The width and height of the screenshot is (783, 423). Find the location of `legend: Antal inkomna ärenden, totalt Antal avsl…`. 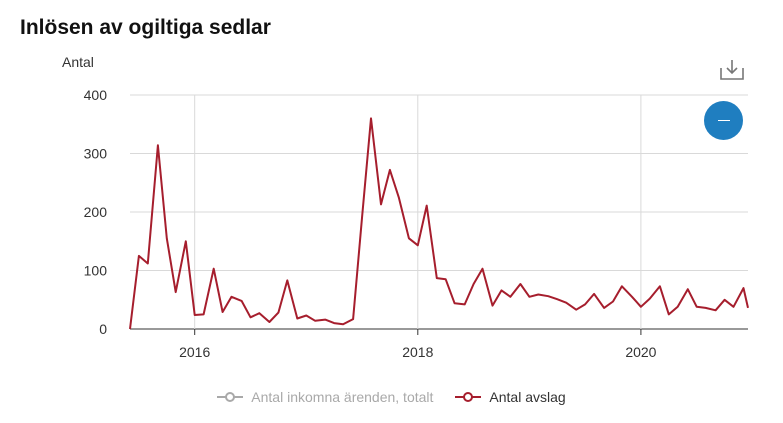

legend: Antal inkomna ärenden, totalt Antal avsl… is located at coordinates (391, 397).